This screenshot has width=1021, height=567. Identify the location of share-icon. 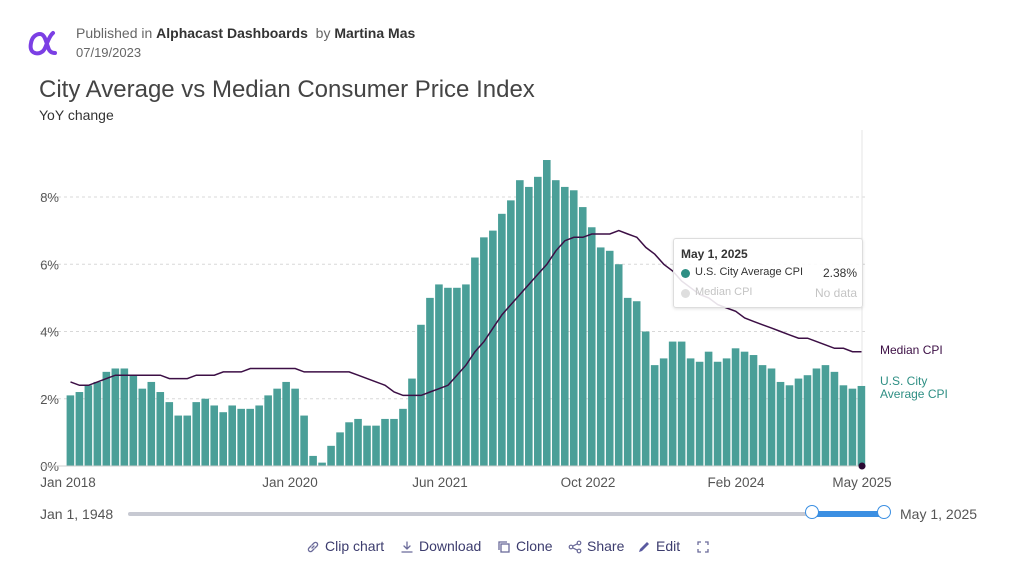
(575, 547).